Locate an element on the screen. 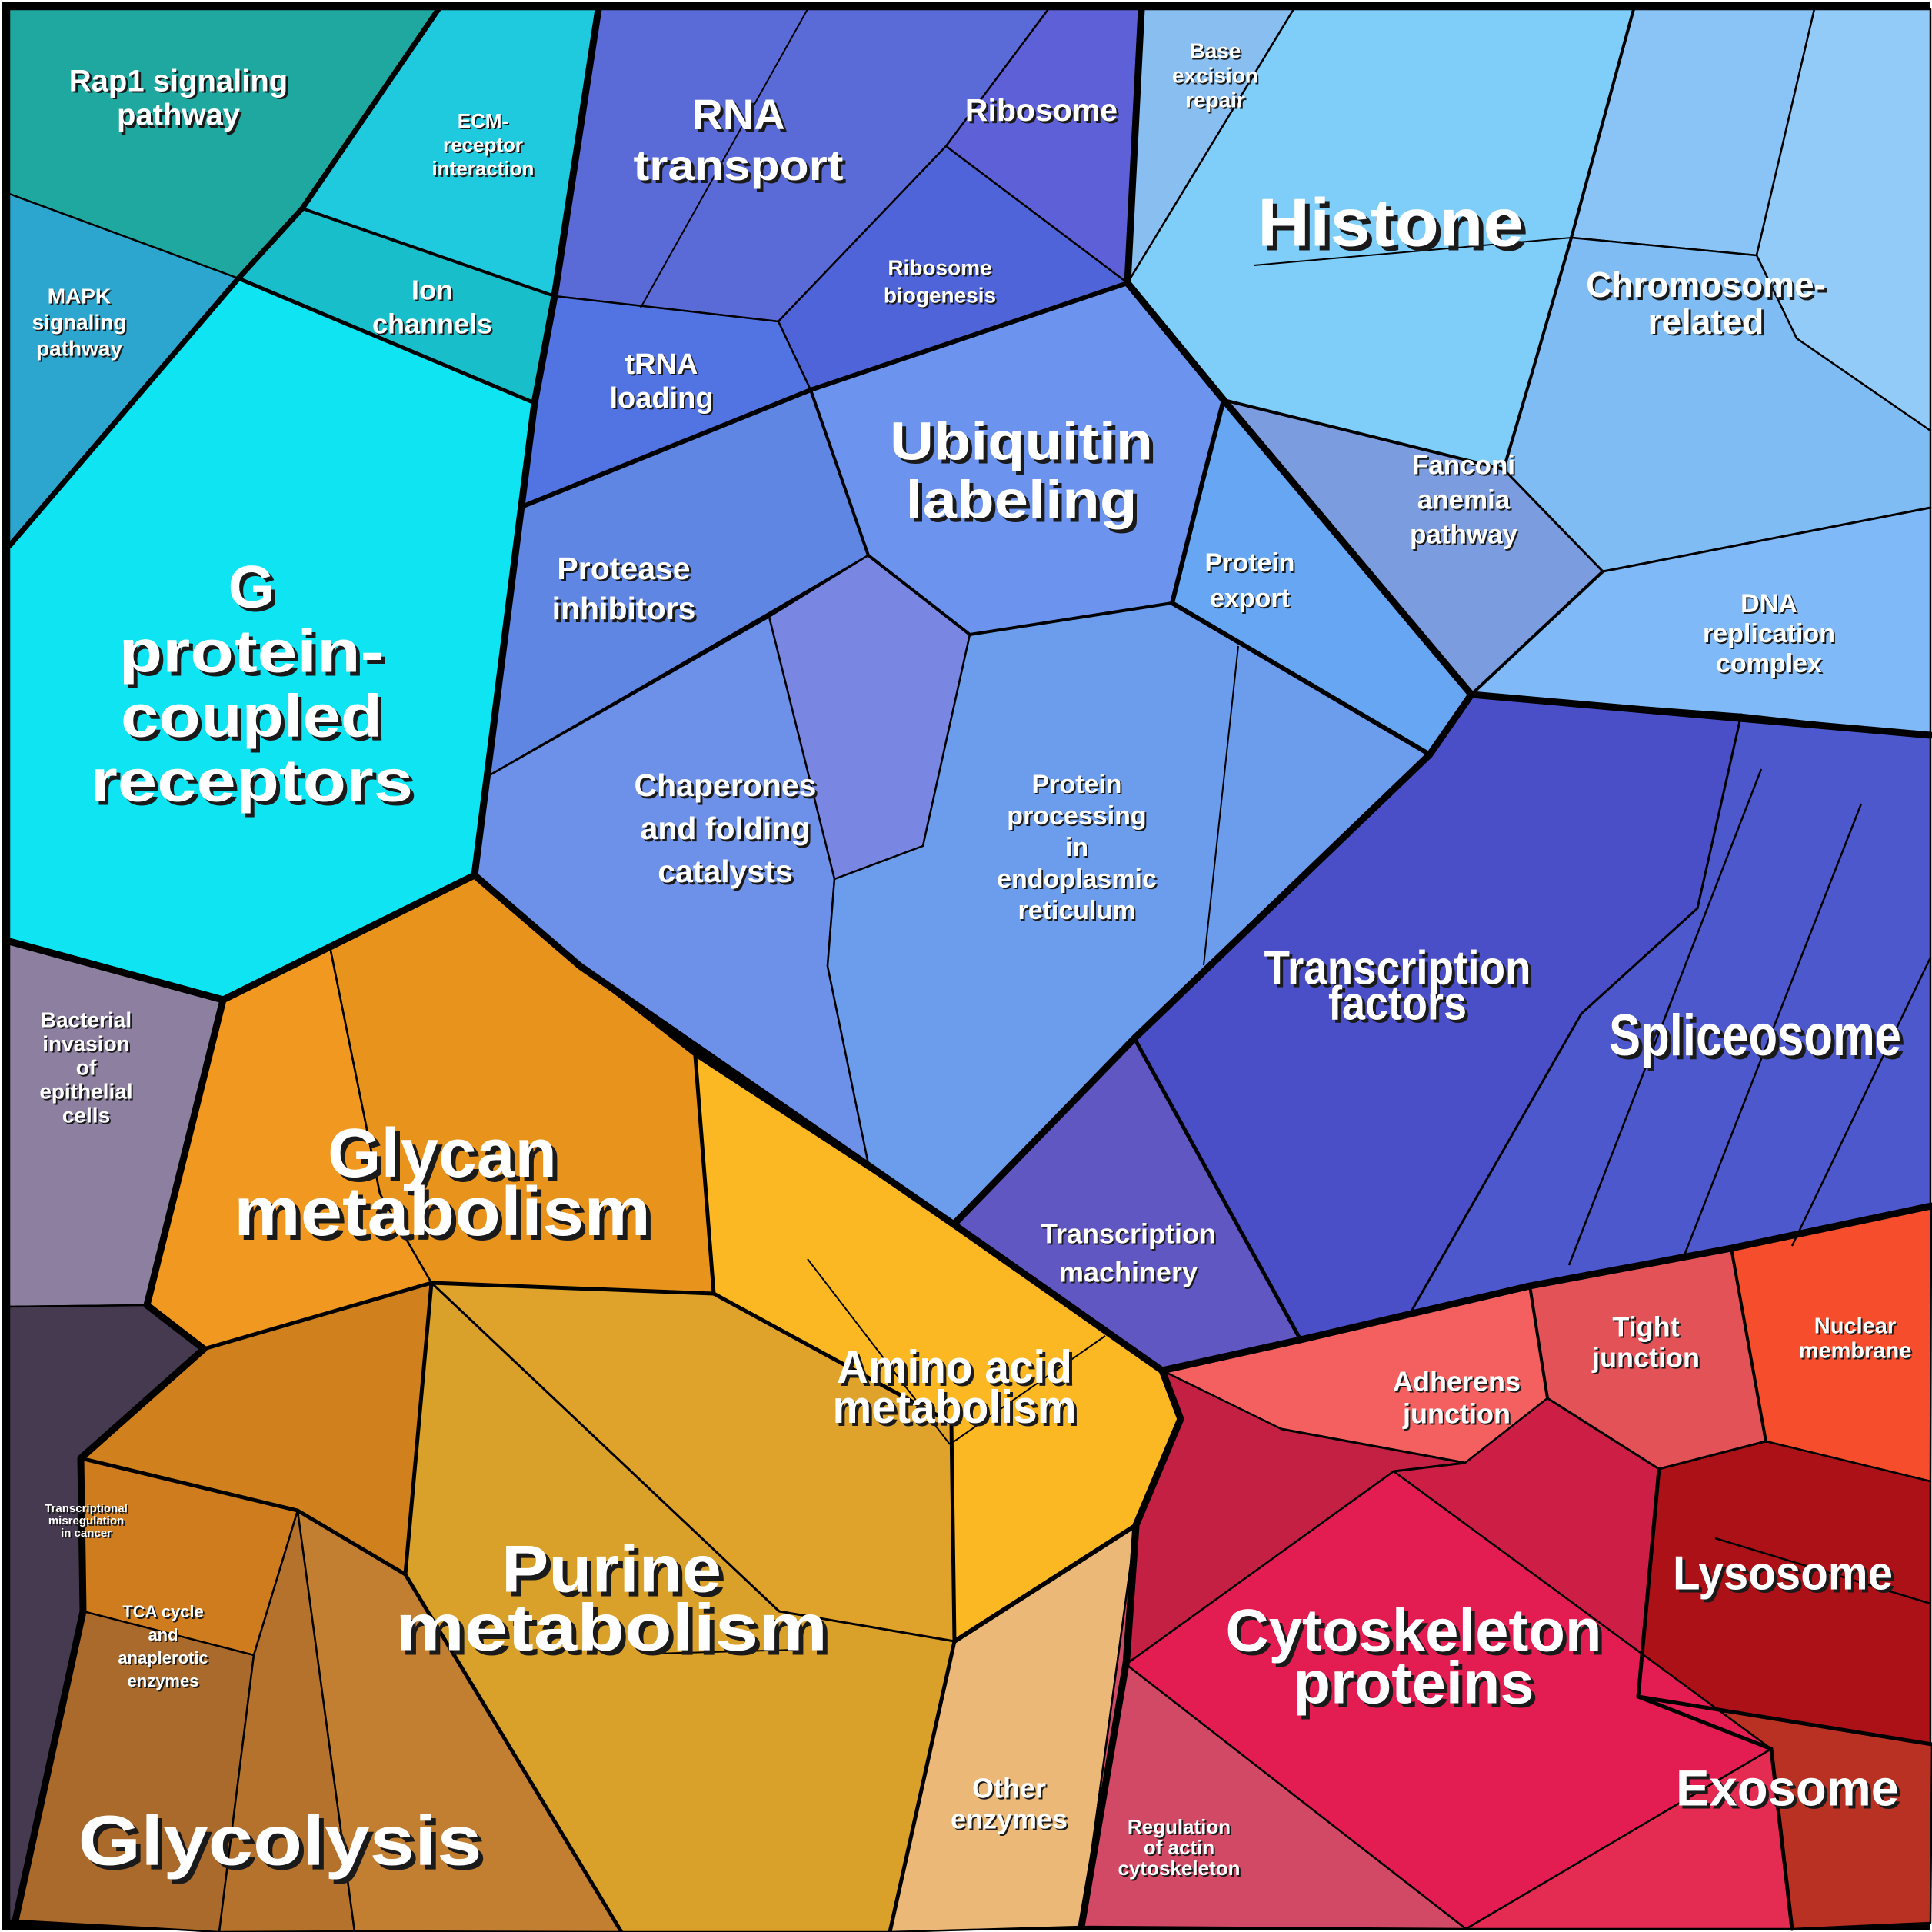  svg-text: protein- is located at coordinates (255, 655).